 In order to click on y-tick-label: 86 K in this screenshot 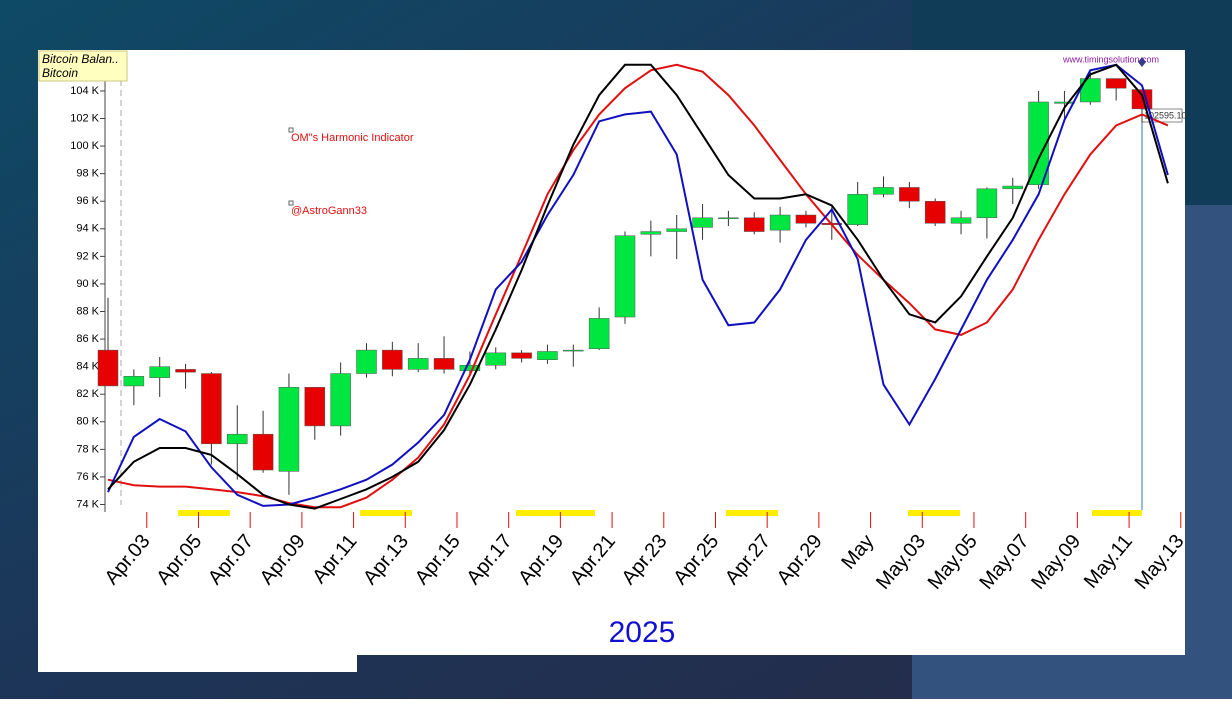, I will do `click(87, 339)`.